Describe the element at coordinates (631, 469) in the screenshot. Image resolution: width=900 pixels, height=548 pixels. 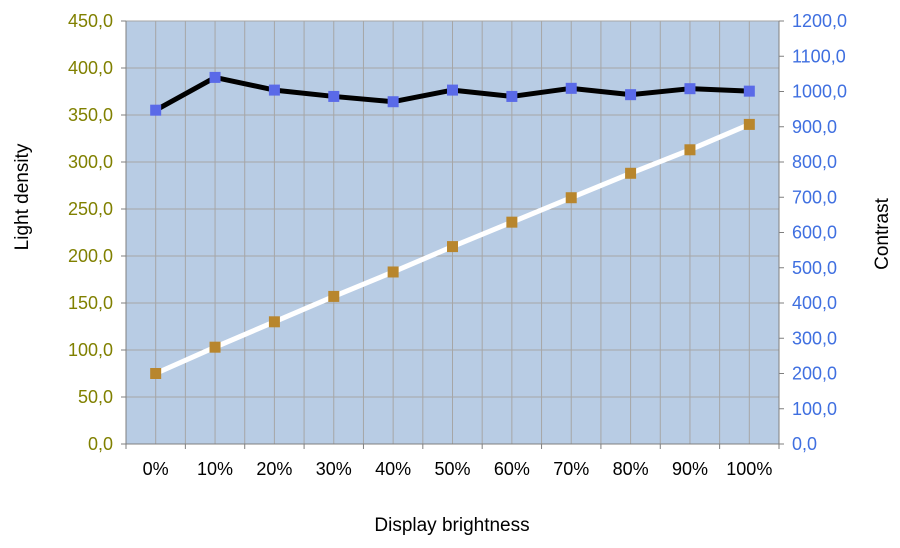
I see `x-tick-label: 80%` at that location.